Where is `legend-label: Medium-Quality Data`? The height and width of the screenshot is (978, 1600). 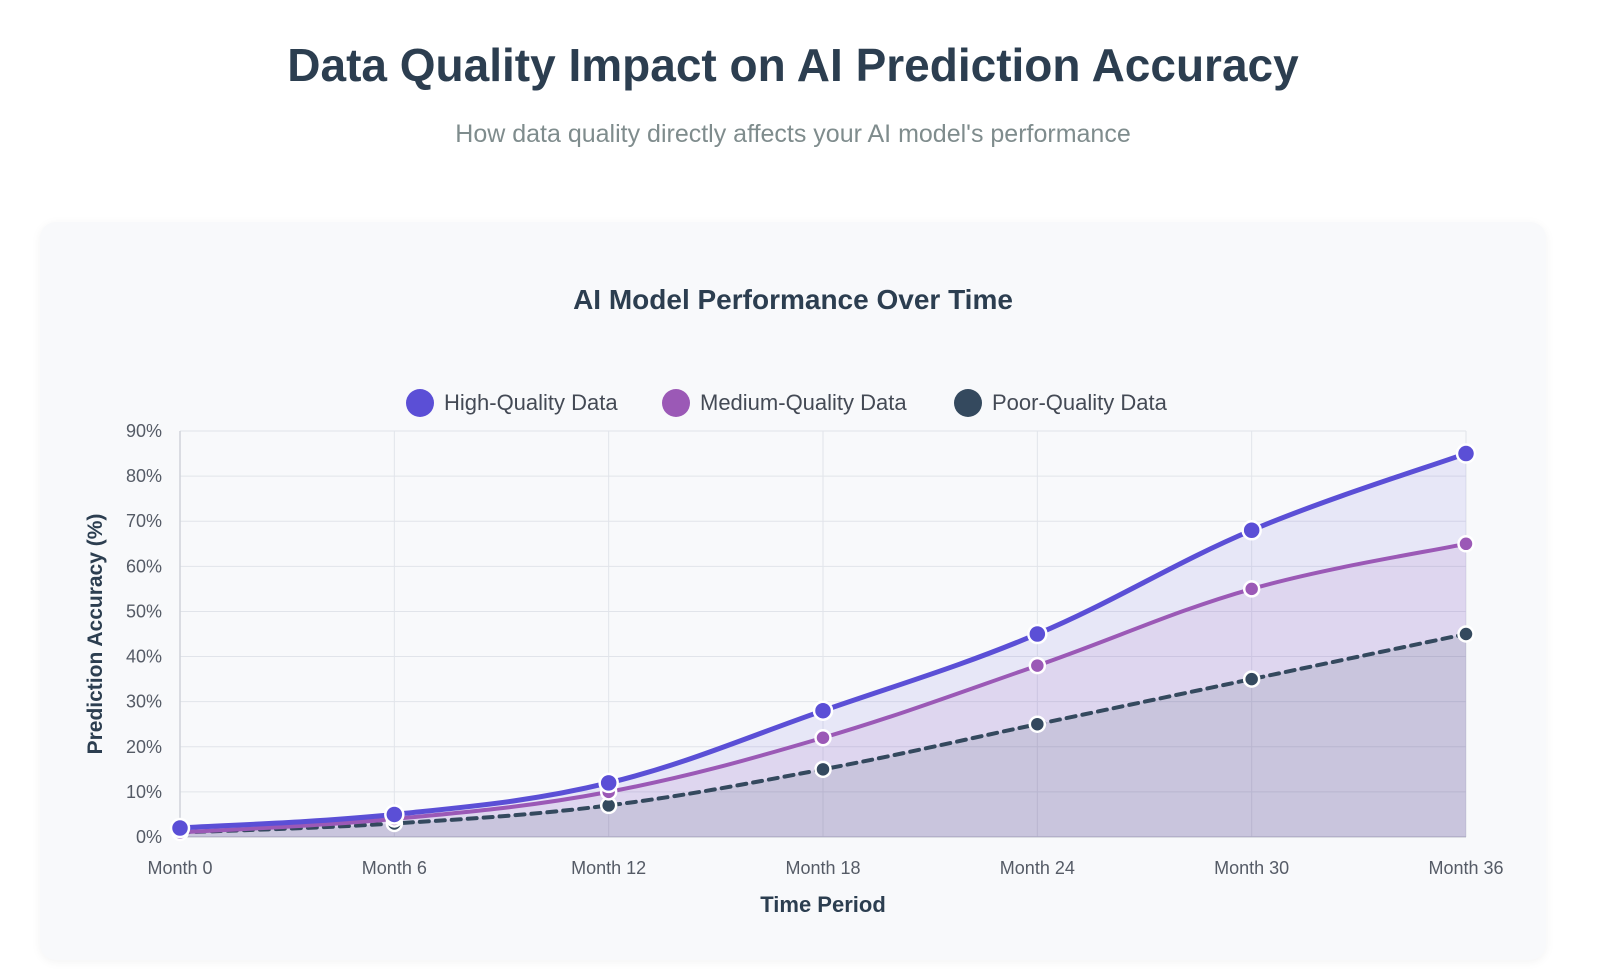
legend-label: Medium-Quality Data is located at coordinates (803, 402).